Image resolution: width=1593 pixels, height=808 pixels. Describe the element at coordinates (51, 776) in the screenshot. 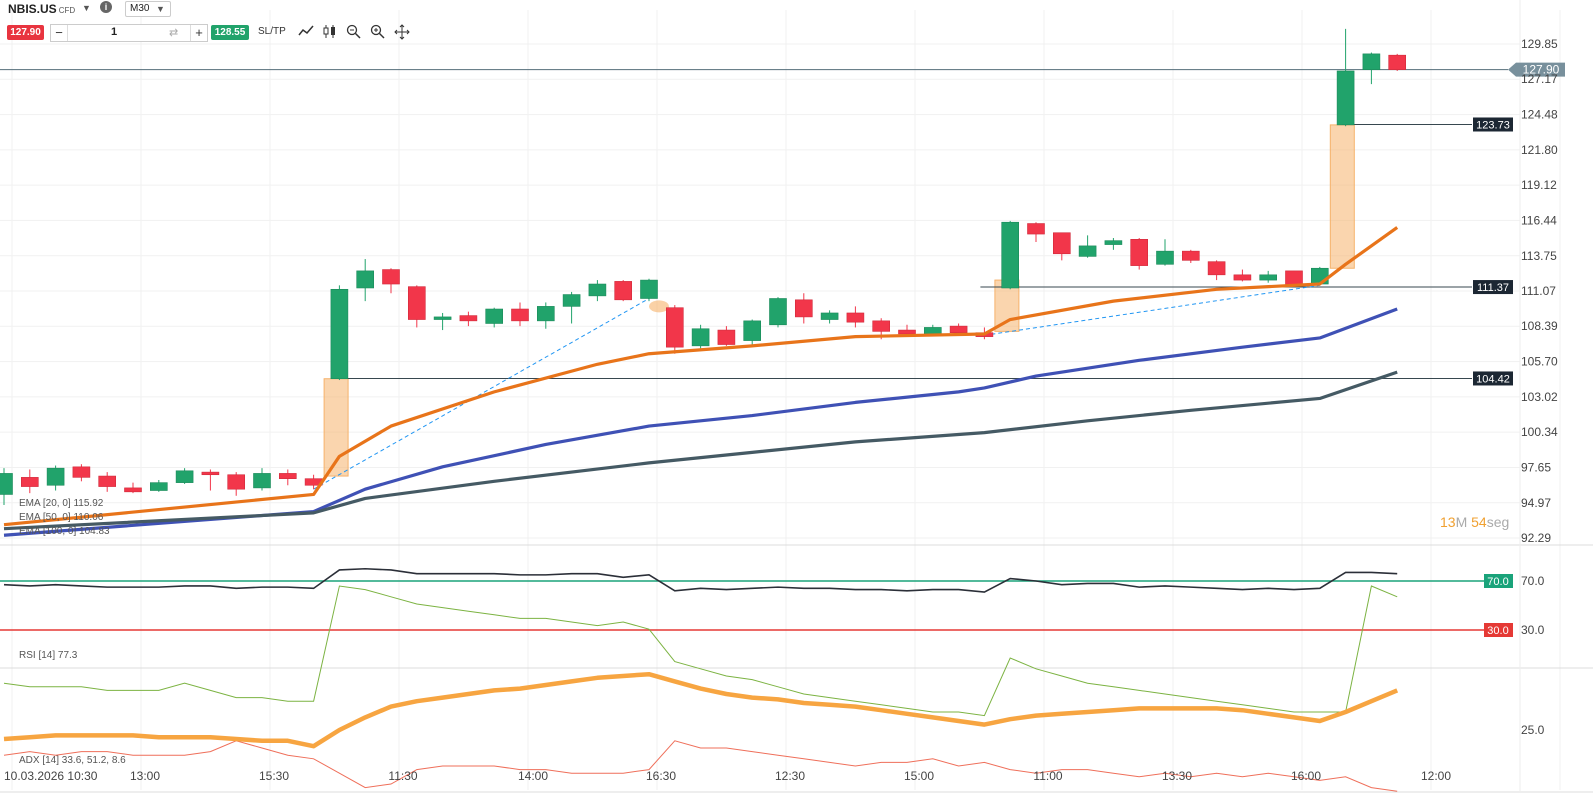

I see `time-tick-label: 10.03.2026 10:30` at that location.